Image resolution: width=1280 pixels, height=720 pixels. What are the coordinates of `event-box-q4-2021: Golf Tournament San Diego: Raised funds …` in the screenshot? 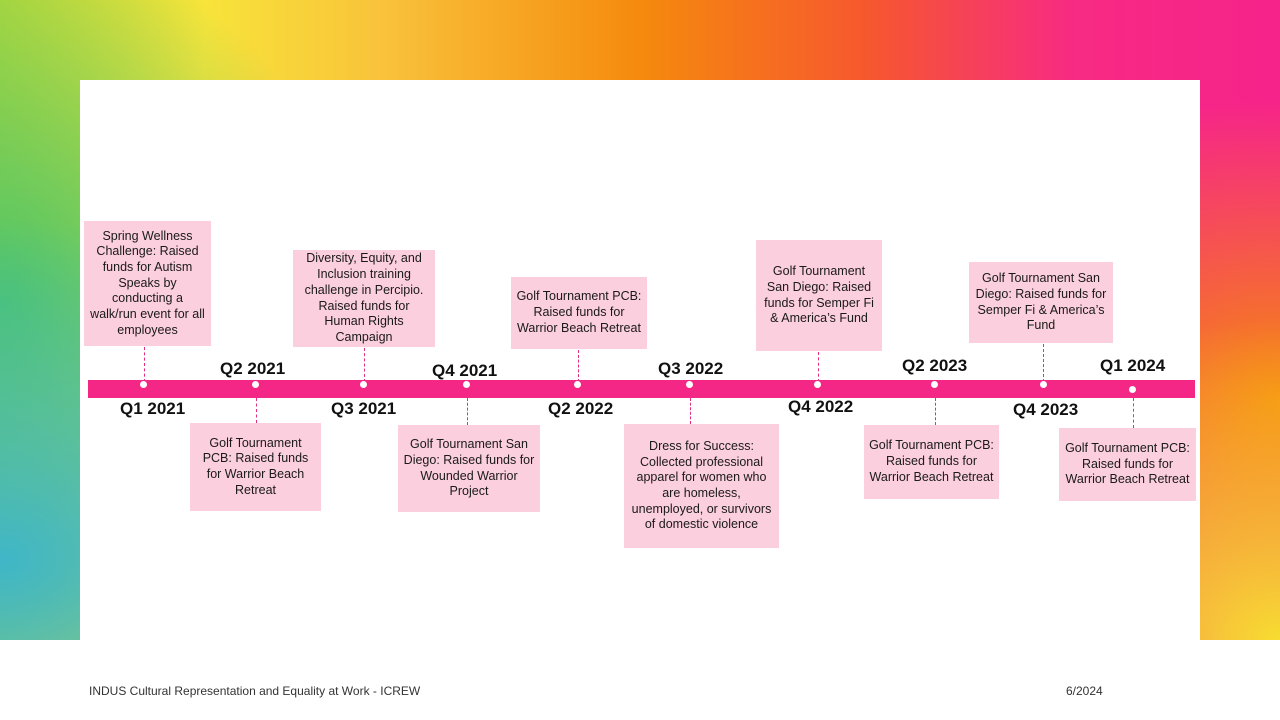 It's located at (469, 468).